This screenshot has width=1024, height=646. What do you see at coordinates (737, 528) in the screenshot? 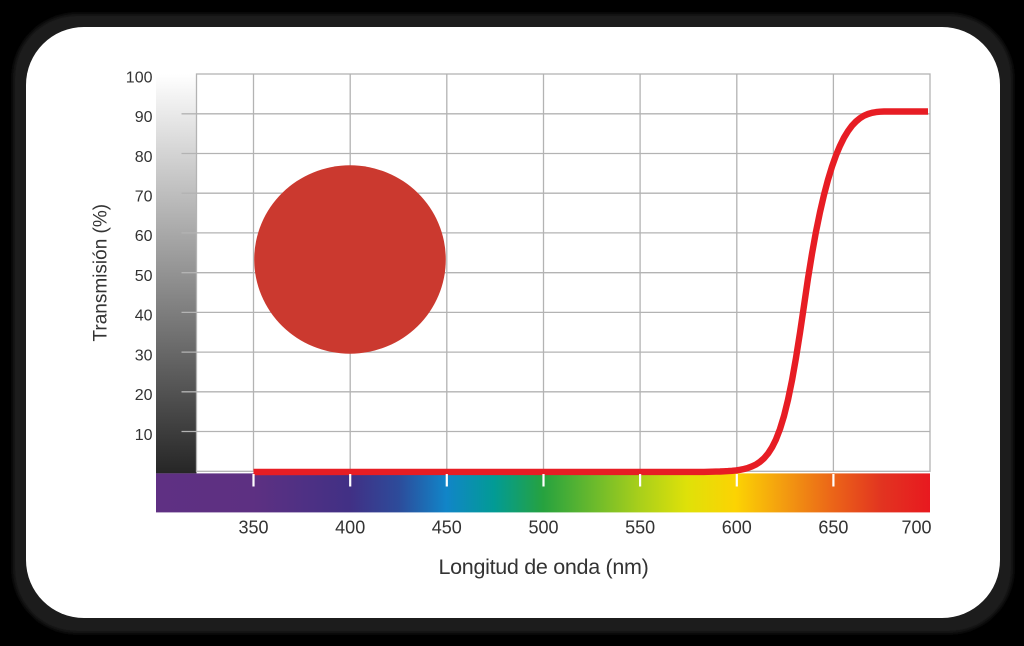
I see `svg-text: 600` at bounding box center [737, 528].